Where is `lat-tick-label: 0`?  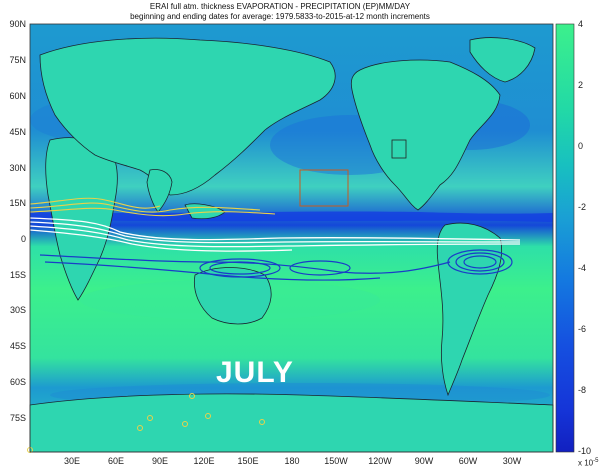
lat-tick-label: 0 is located at coordinates (23, 239).